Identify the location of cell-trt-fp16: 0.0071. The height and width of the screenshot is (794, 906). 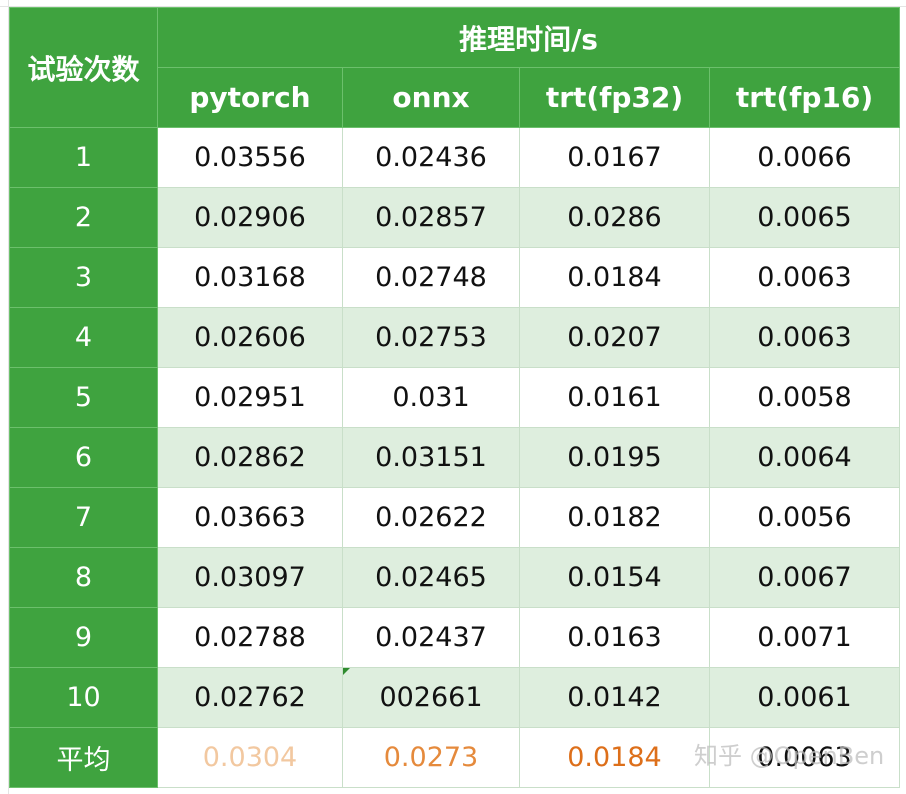
(804, 637).